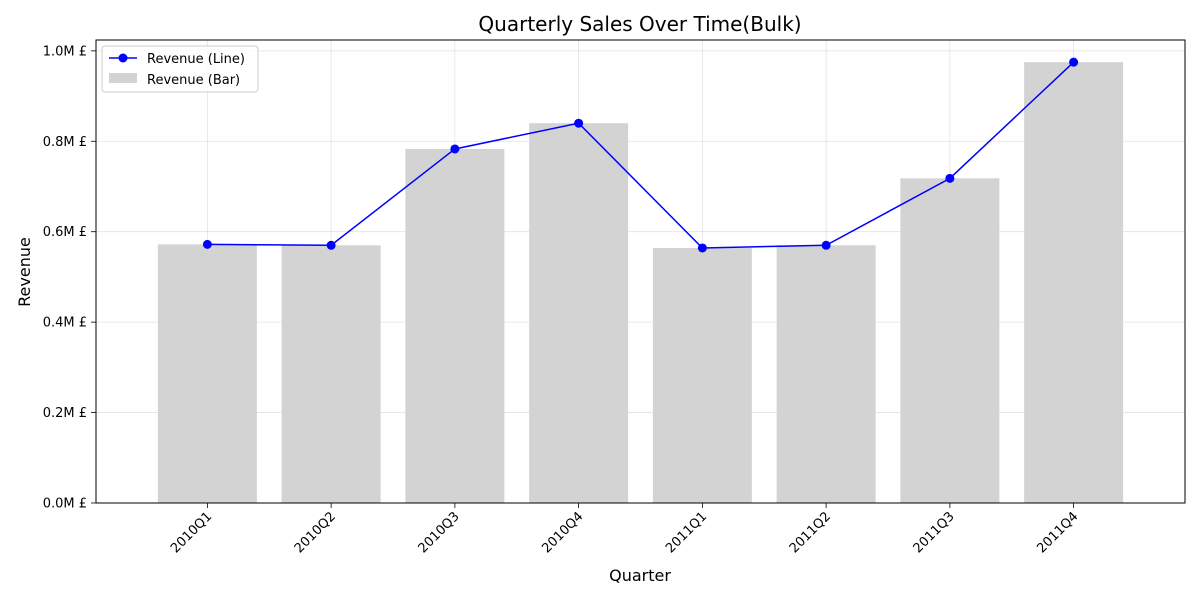 The width and height of the screenshot is (1200, 600). Describe the element at coordinates (65, 504) in the screenshot. I see `y-tick-label: 0.0M £` at that location.